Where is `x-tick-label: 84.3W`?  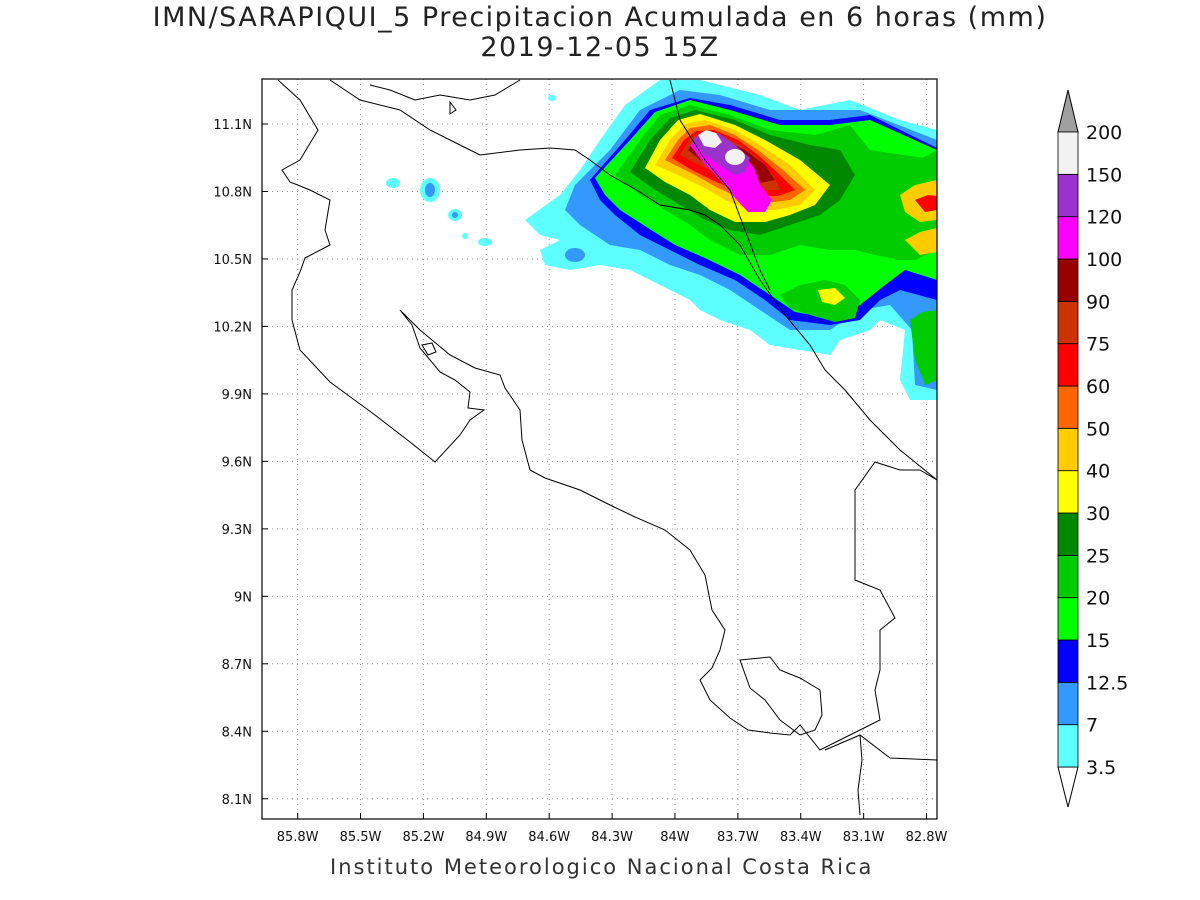
x-tick-label: 84.3W is located at coordinates (612, 837).